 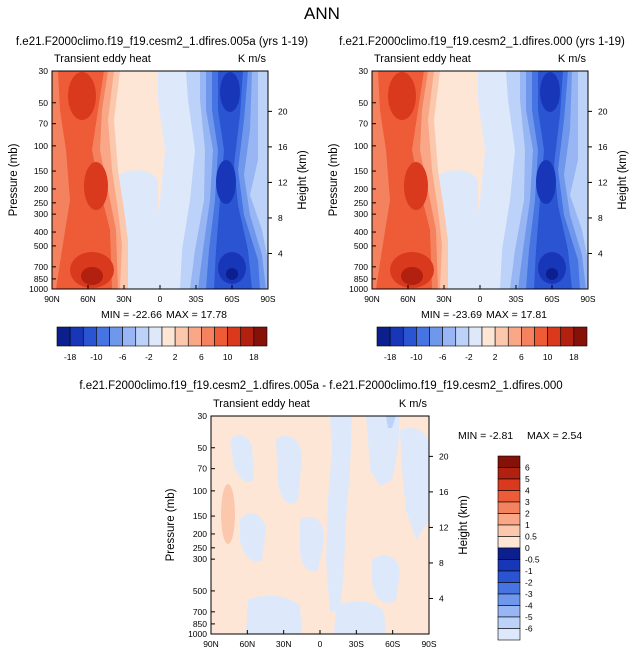 I want to click on panel-c-colorbar-label: 0, so click(x=527, y=548).